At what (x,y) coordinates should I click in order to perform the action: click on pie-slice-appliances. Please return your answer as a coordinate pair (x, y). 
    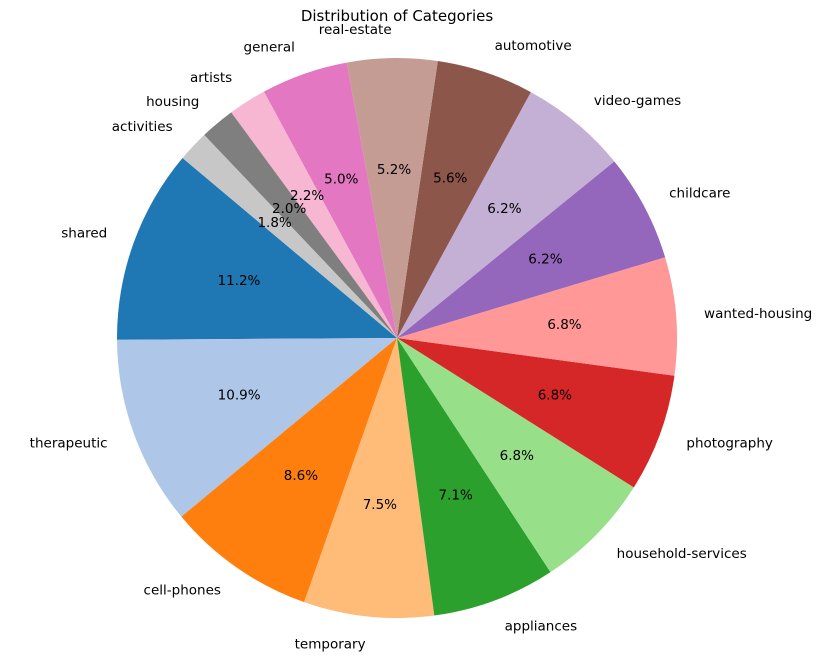
    Looking at the image, I should click on (474, 477).